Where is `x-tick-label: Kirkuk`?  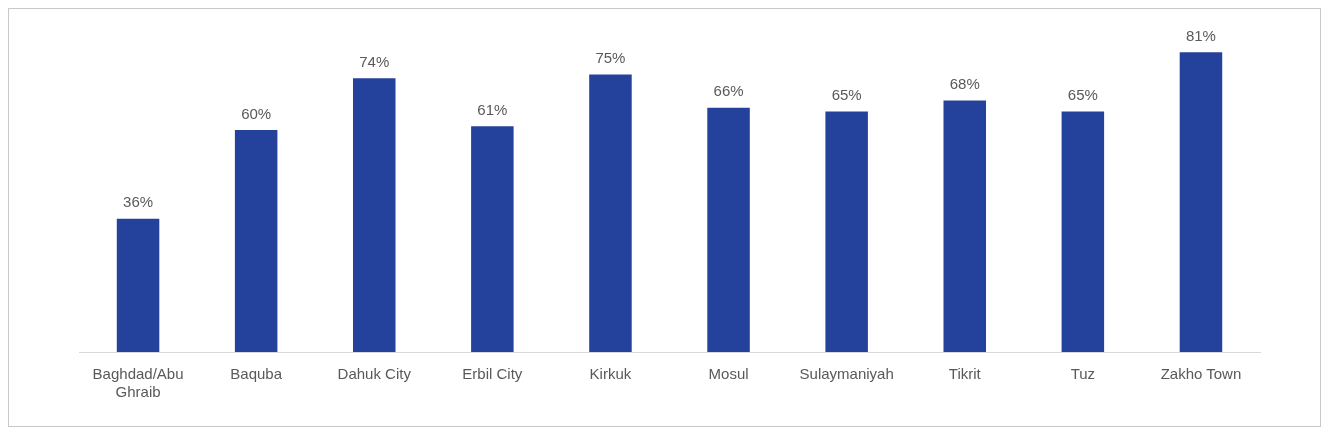 x-tick-label: Kirkuk is located at coordinates (610, 374).